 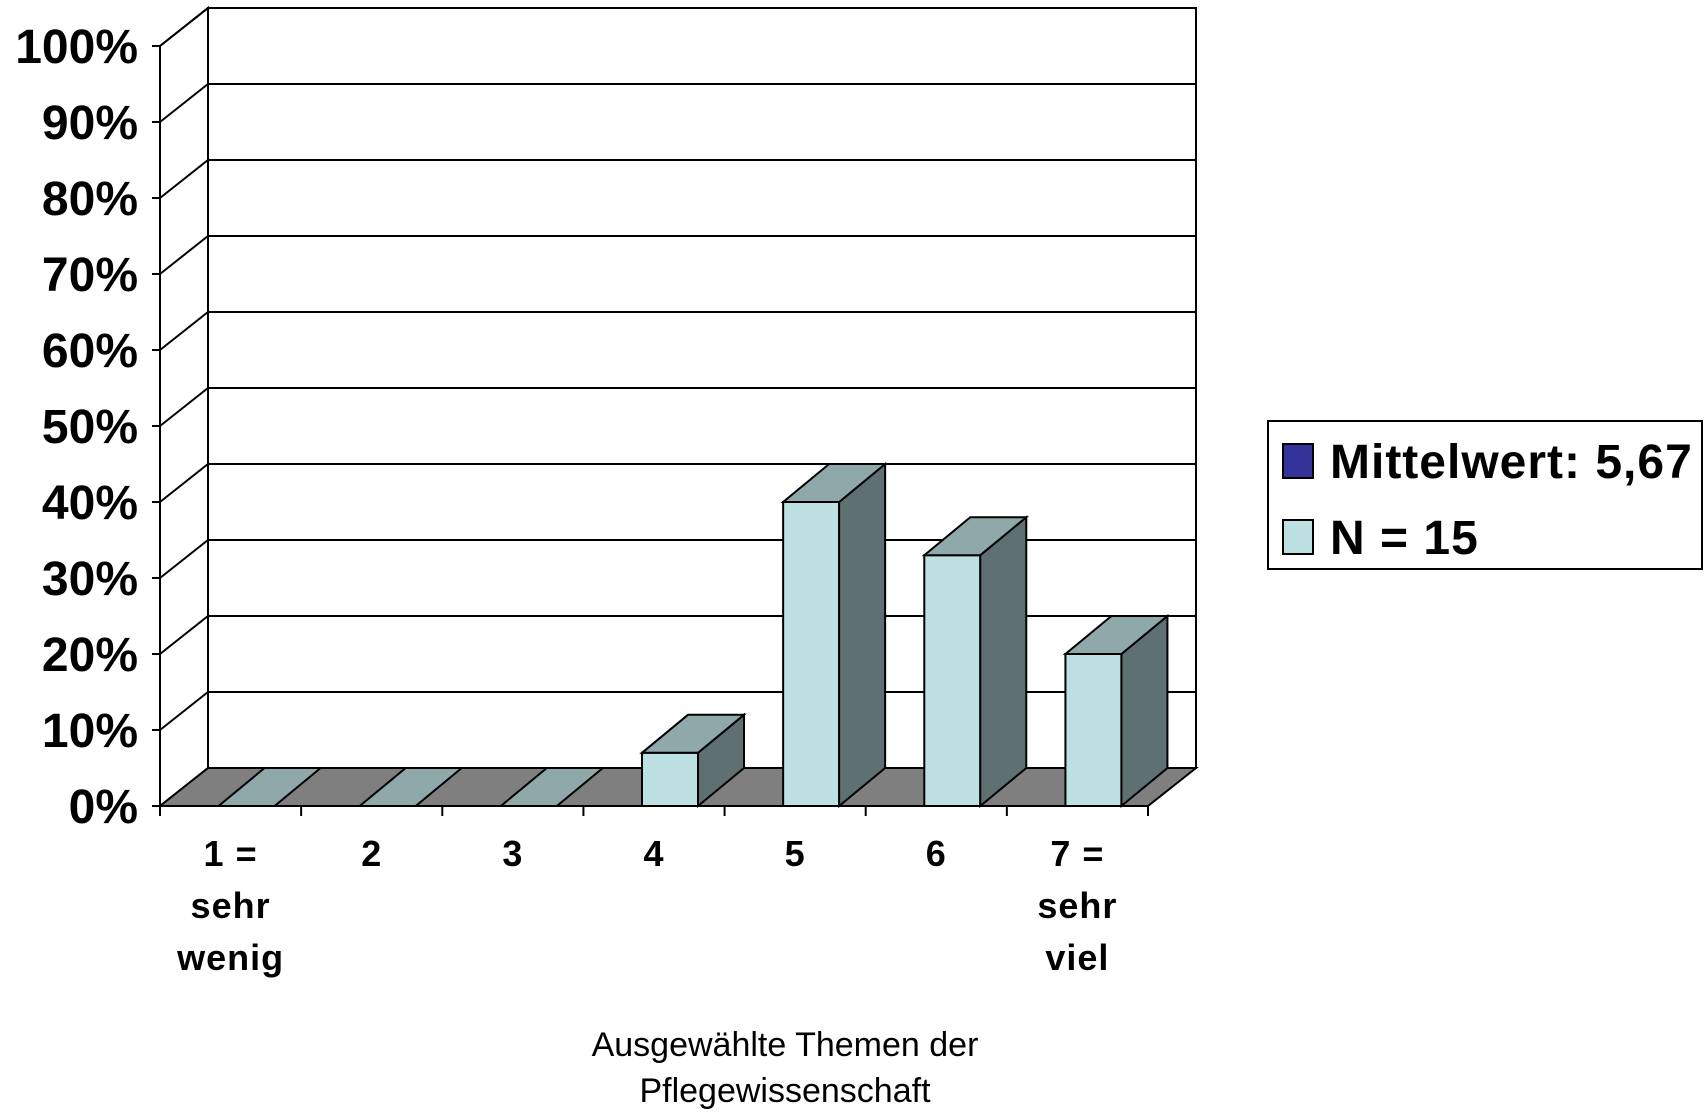 What do you see at coordinates (785, 1045) in the screenshot?
I see `x-axis-title-line: Ausgewählte Themen der` at bounding box center [785, 1045].